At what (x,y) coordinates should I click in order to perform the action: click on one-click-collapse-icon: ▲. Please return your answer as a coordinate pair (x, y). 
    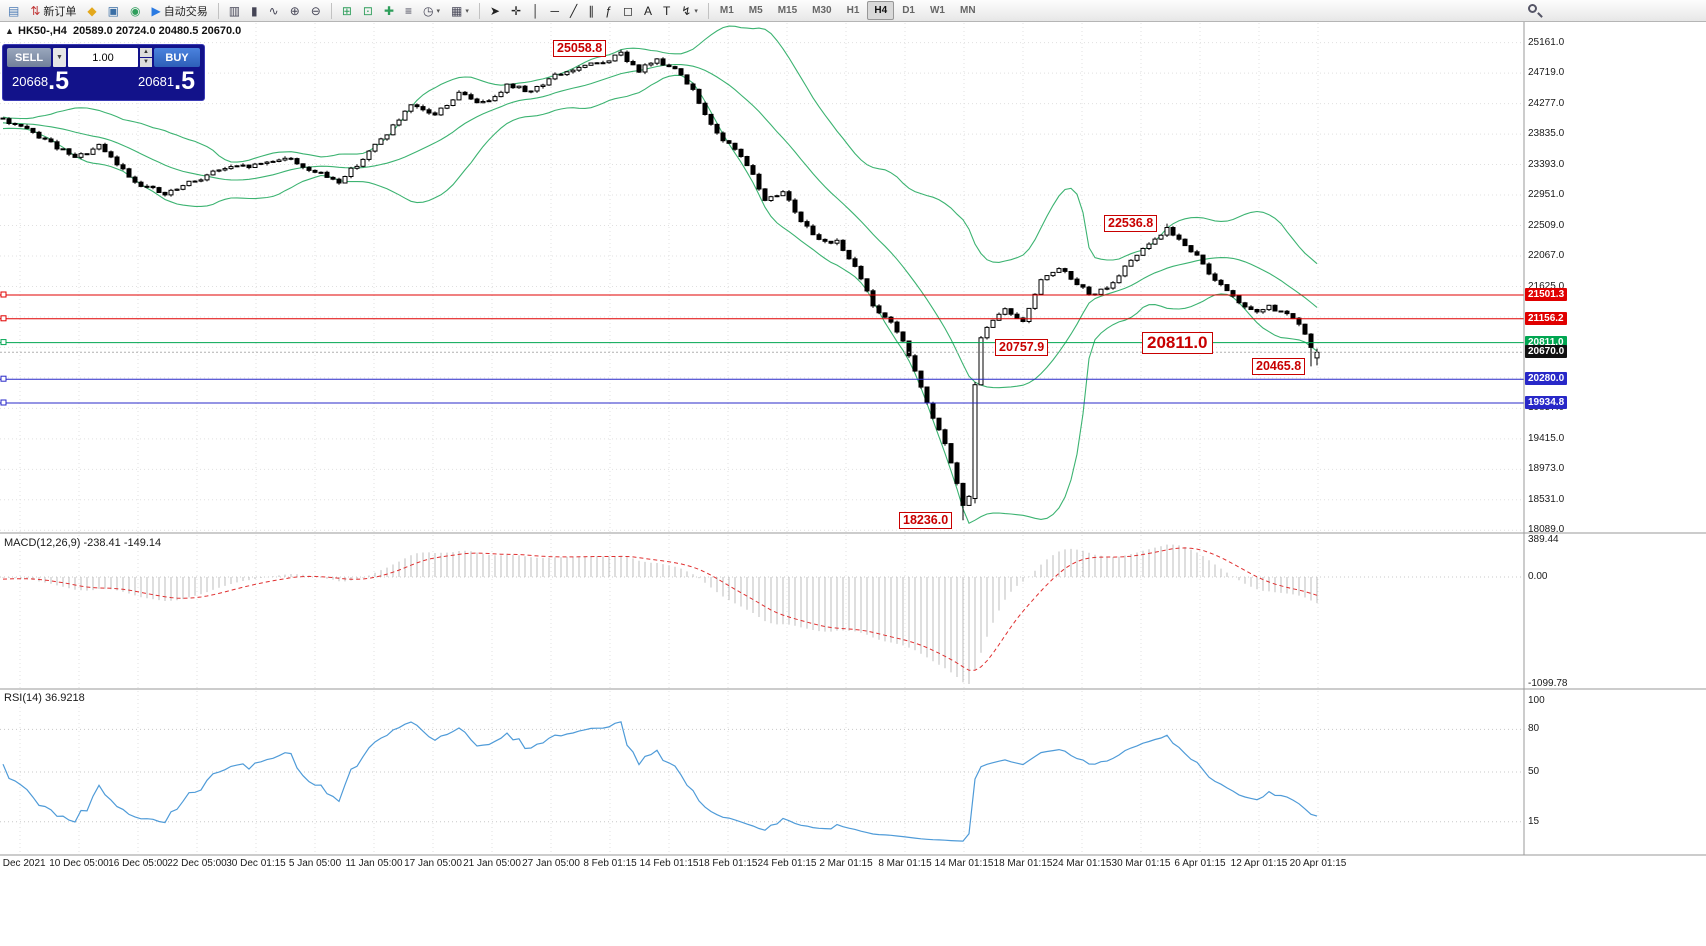
    Looking at the image, I should click on (9, 31).